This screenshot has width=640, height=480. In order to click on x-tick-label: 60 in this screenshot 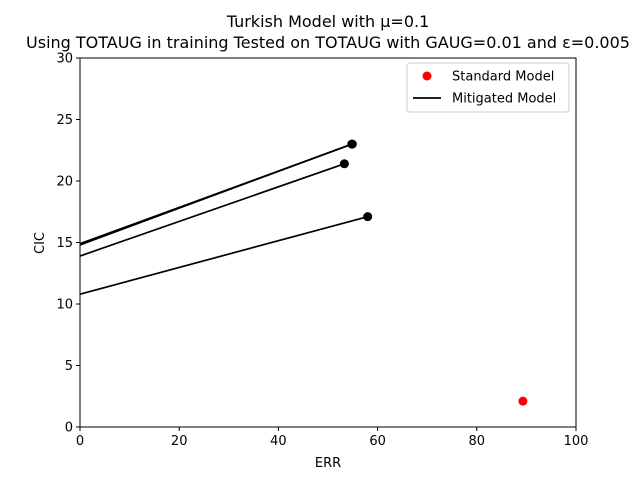, I will do `click(377, 441)`.